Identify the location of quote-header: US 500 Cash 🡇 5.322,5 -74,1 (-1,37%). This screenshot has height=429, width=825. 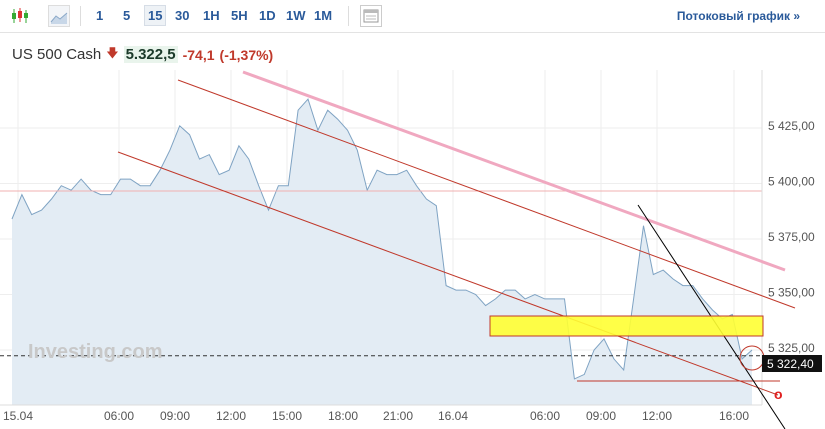
(142, 54).